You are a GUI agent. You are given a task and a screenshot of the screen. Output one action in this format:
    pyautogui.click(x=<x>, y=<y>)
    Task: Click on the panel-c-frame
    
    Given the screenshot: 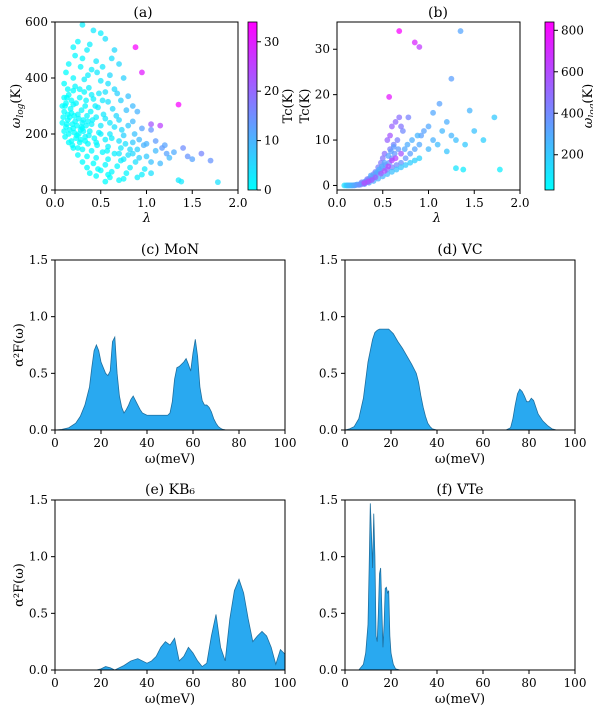 What is the action you would take?
    pyautogui.click(x=170, y=345)
    